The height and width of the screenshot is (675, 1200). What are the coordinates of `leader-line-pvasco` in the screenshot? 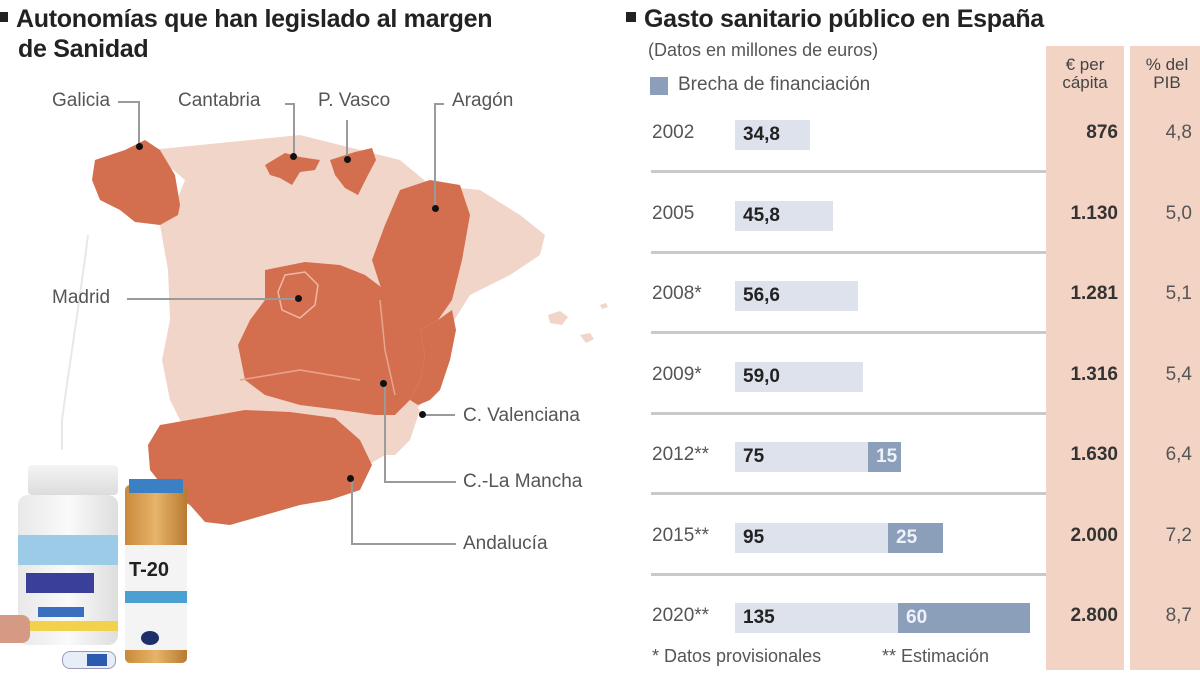 It's located at (347, 139).